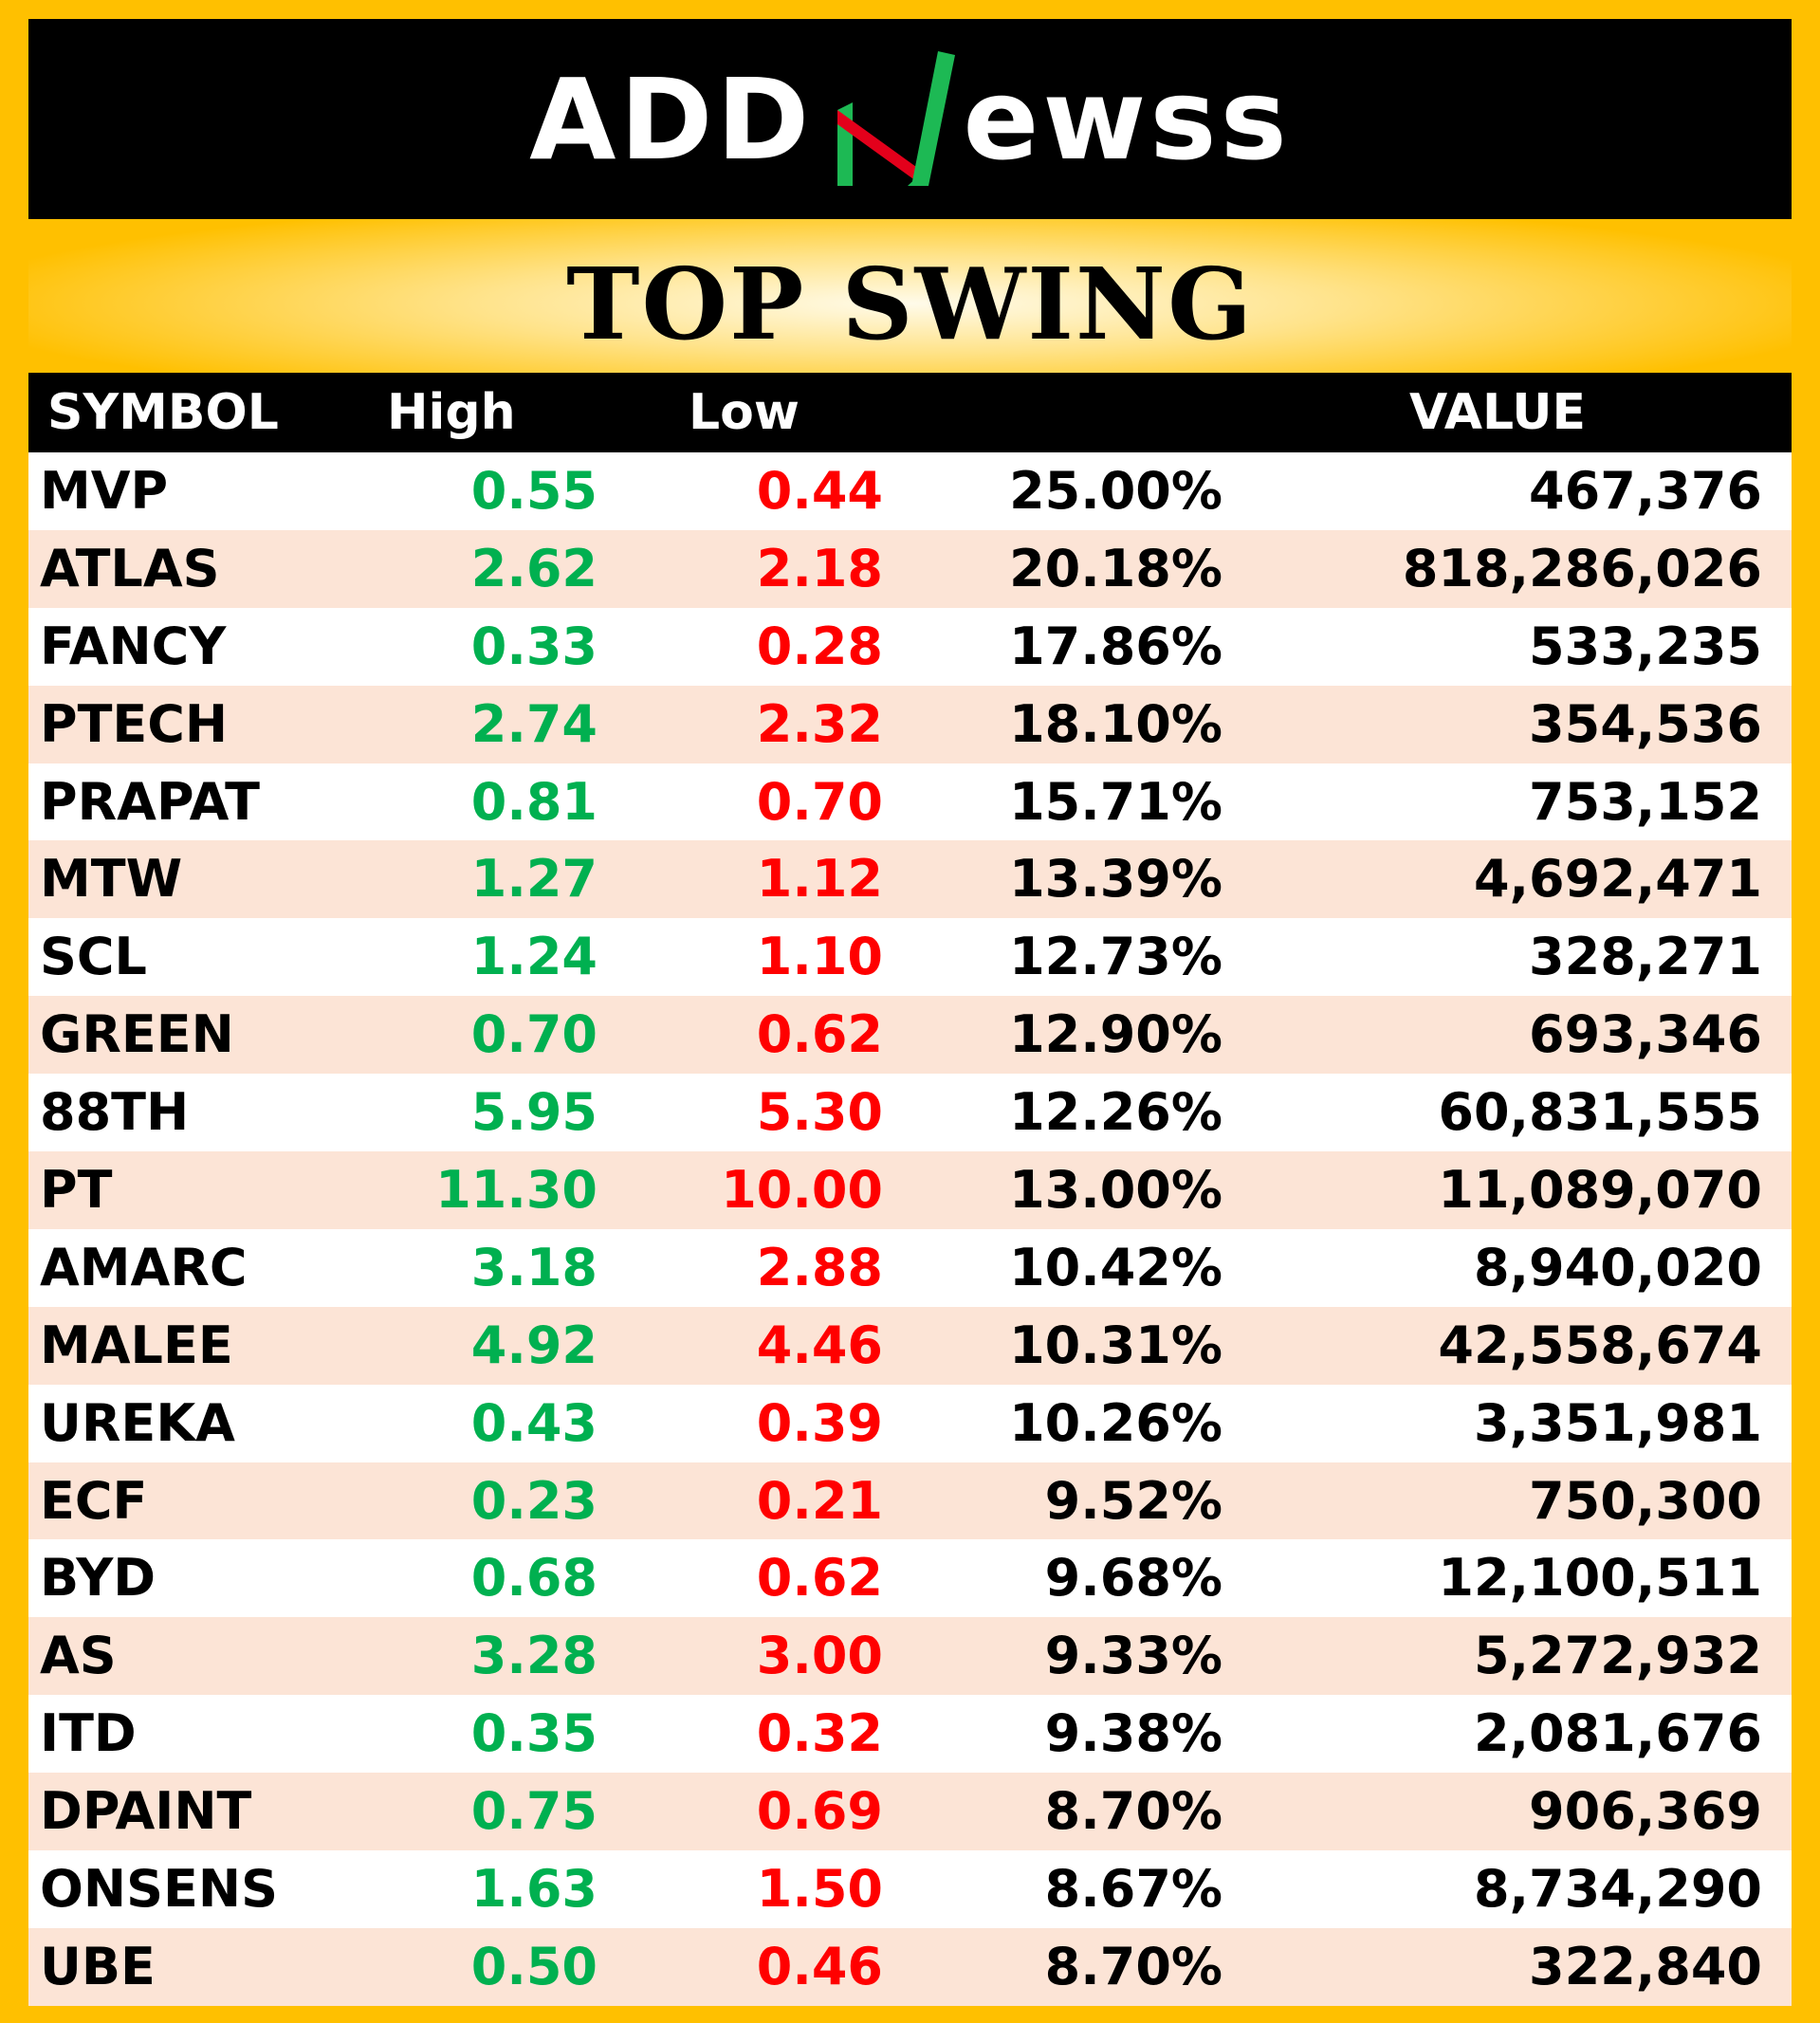 The width and height of the screenshot is (1820, 2023). I want to click on table-row: PTECH 2.74 2.32 18.10% 354,536, so click(910, 724).